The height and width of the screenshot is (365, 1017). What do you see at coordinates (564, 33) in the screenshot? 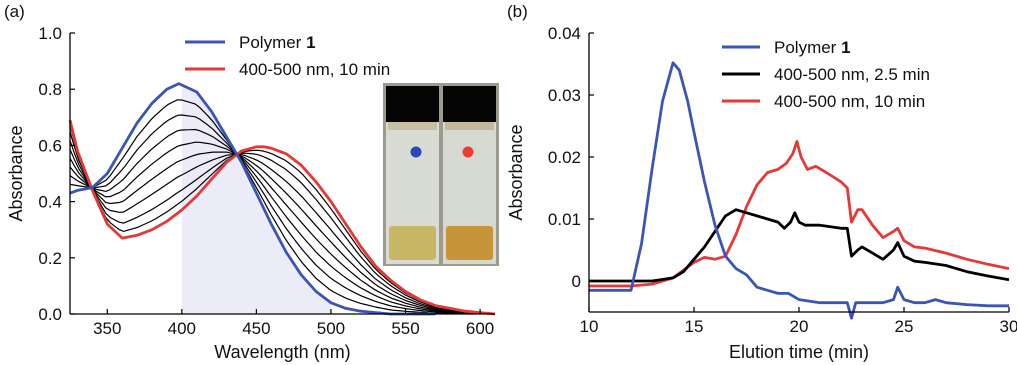
I see `panel-b-y-tick-label: 0.04` at bounding box center [564, 33].